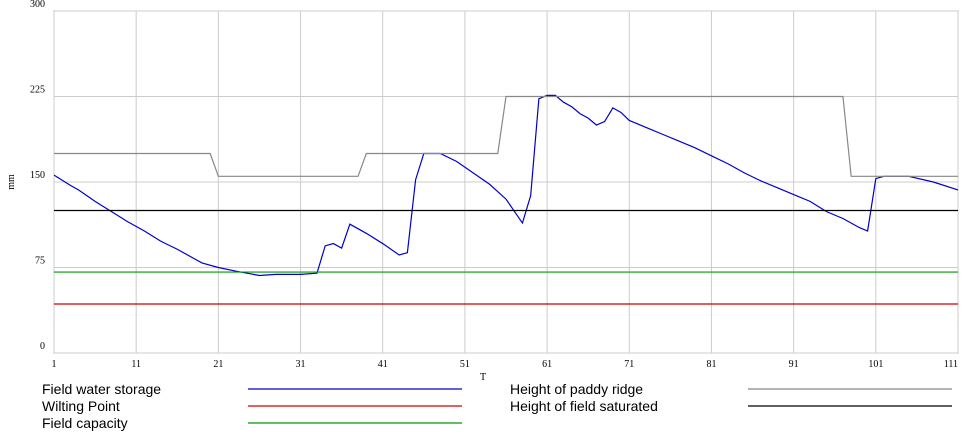 The height and width of the screenshot is (439, 964). What do you see at coordinates (85, 423) in the screenshot?
I see `legend-label: Field capacity` at bounding box center [85, 423].